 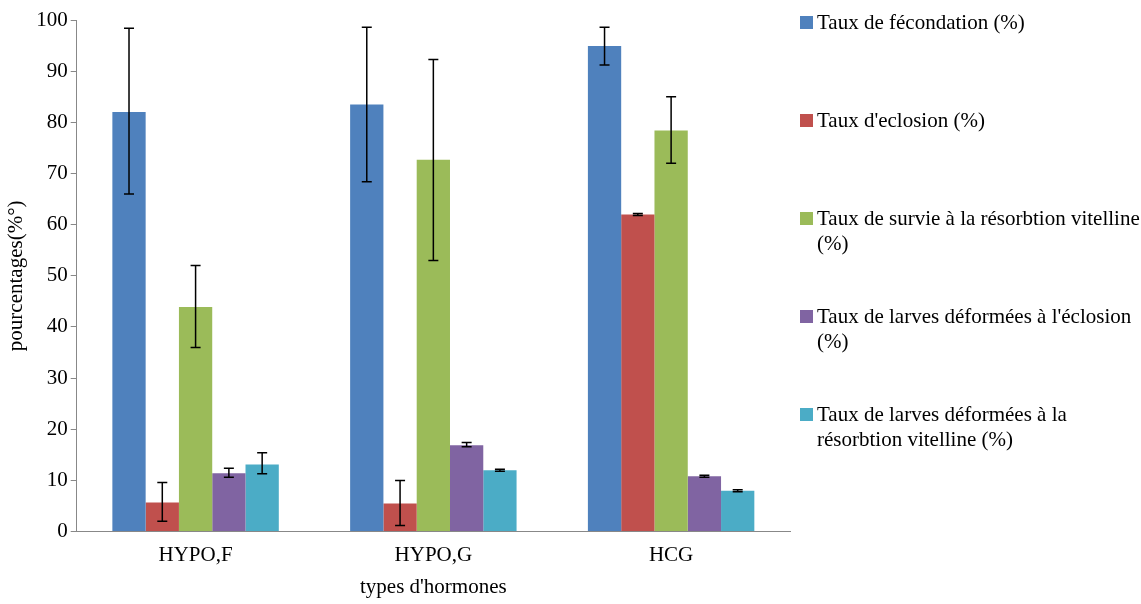 What do you see at coordinates (57, 478) in the screenshot?
I see `y-tick-label: 10` at bounding box center [57, 478].